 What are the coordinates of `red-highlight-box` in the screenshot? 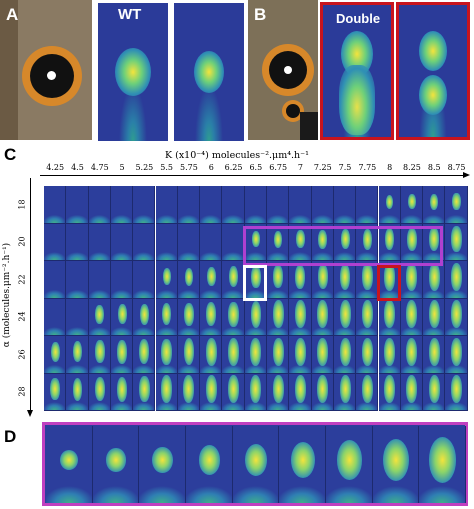 It's located at (389, 283).